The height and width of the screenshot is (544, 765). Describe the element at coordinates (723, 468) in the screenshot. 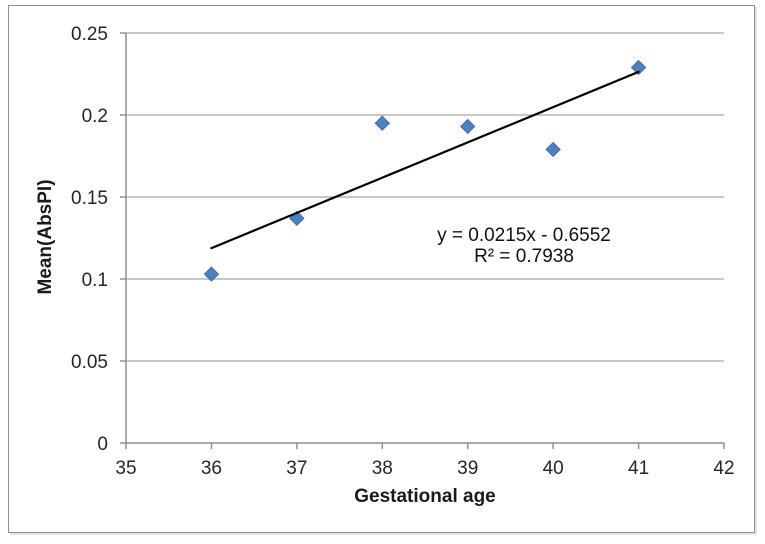

I see `svg-text: 42` at that location.